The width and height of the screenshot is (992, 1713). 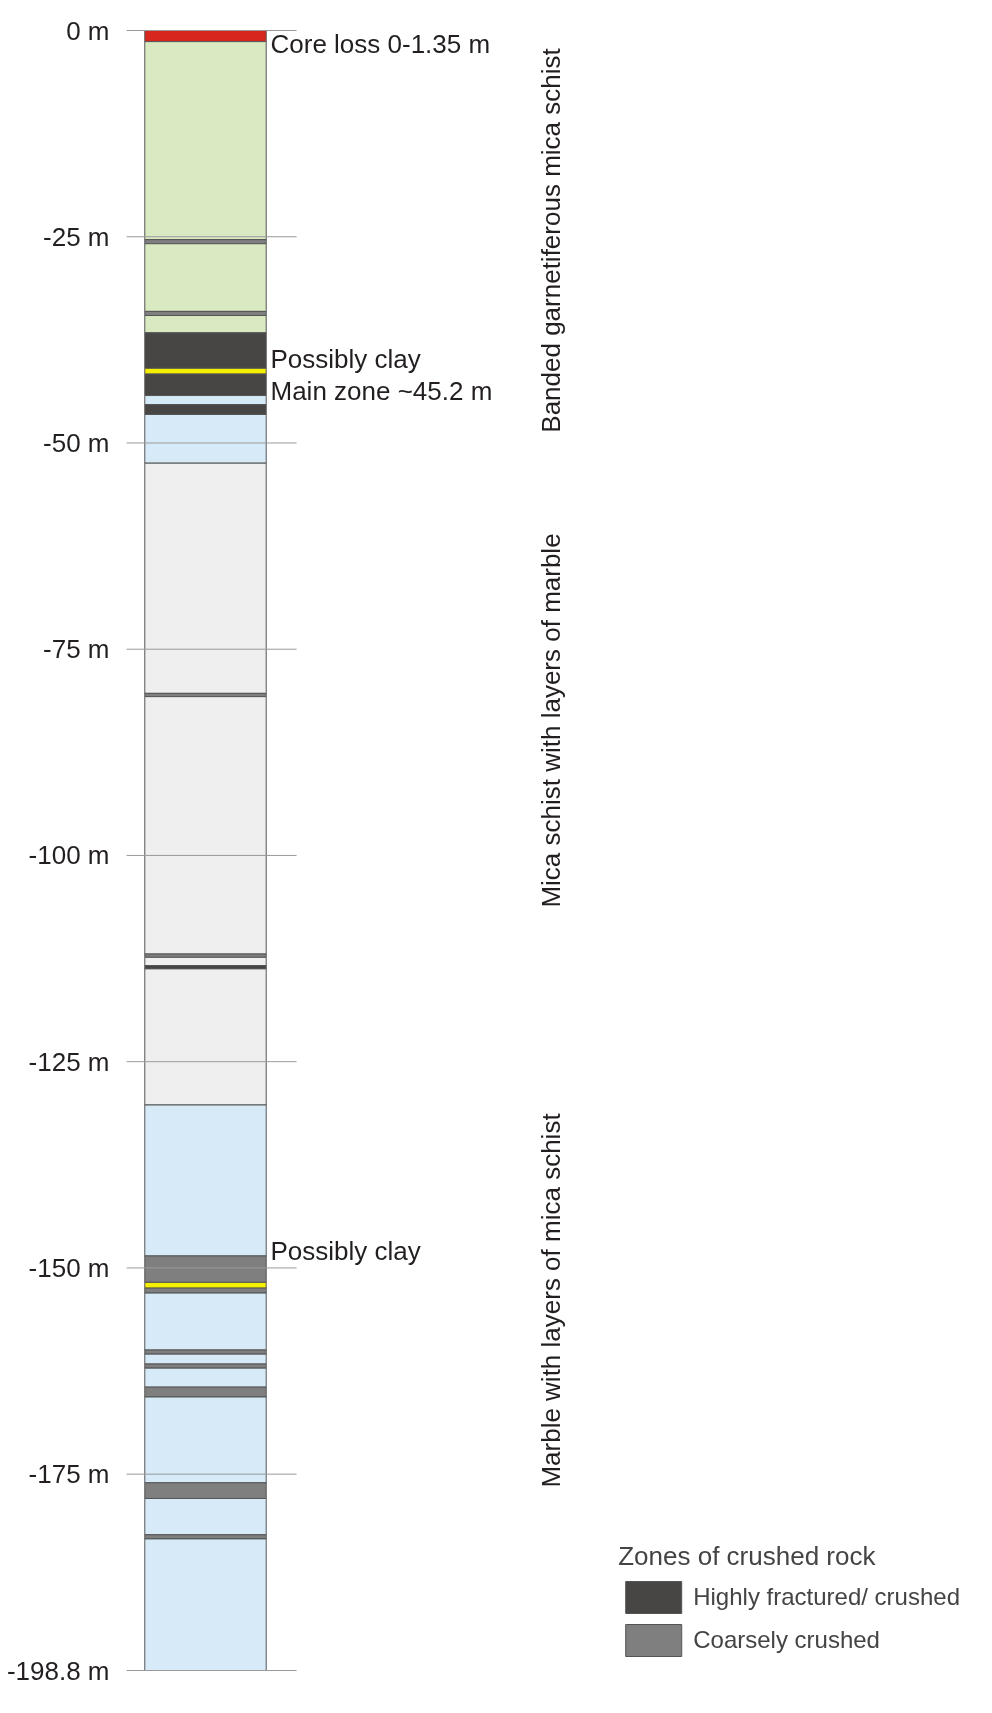 I want to click on y-tick-label: -198.8 m, so click(x=58, y=1670).